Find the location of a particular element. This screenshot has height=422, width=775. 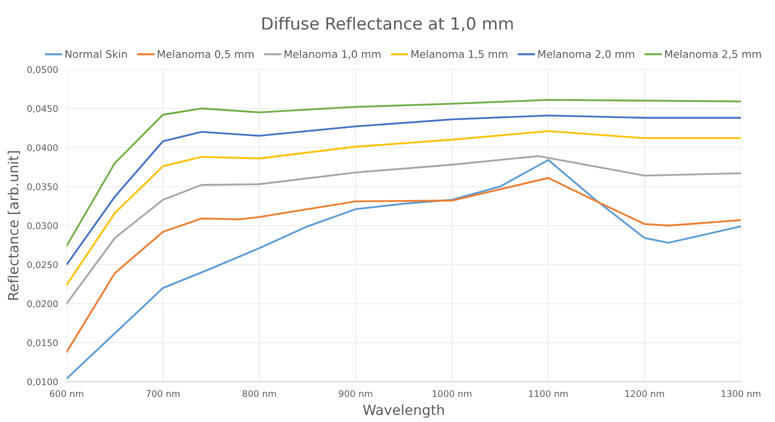

legend-label: Normal Skin is located at coordinates (96, 54).